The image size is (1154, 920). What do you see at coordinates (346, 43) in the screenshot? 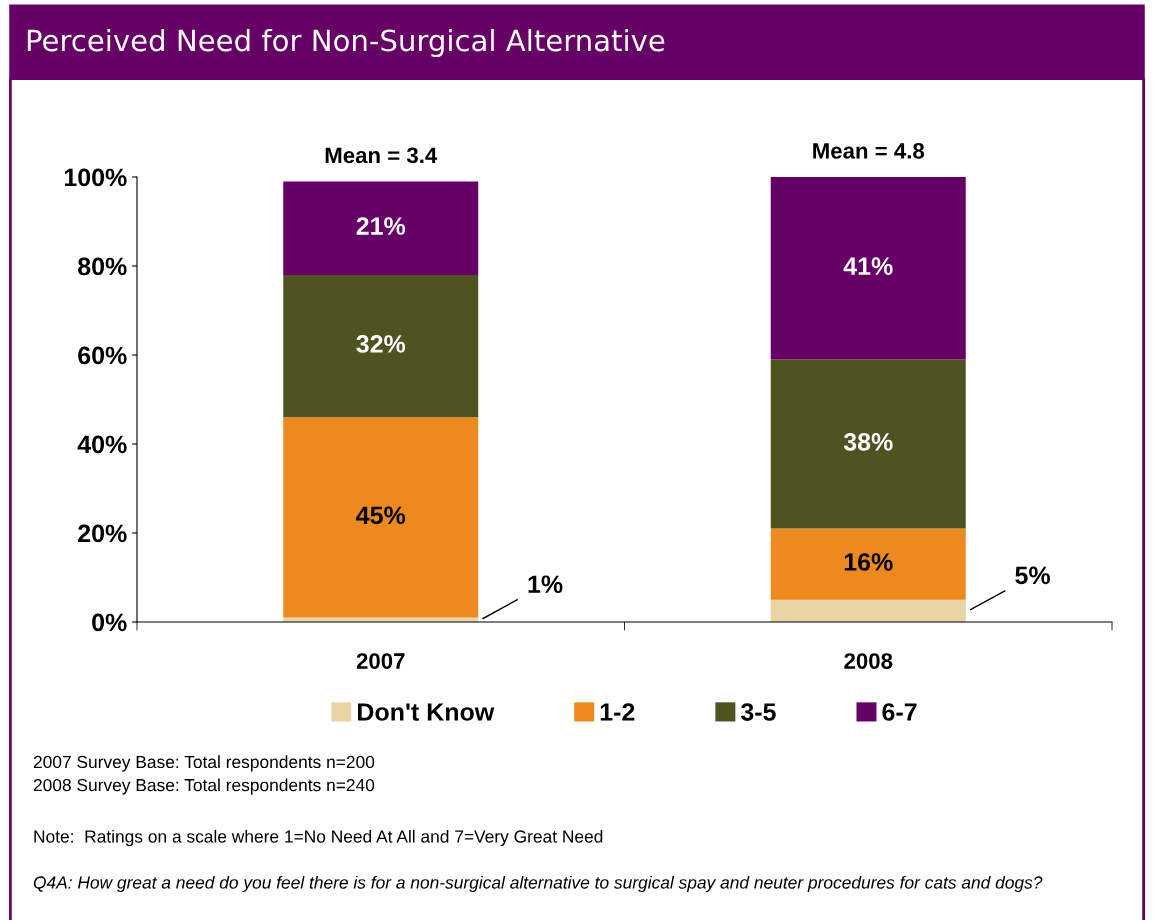
I see `chart-title: Perceived Need for Non-Surgical Alternative` at bounding box center [346, 43].